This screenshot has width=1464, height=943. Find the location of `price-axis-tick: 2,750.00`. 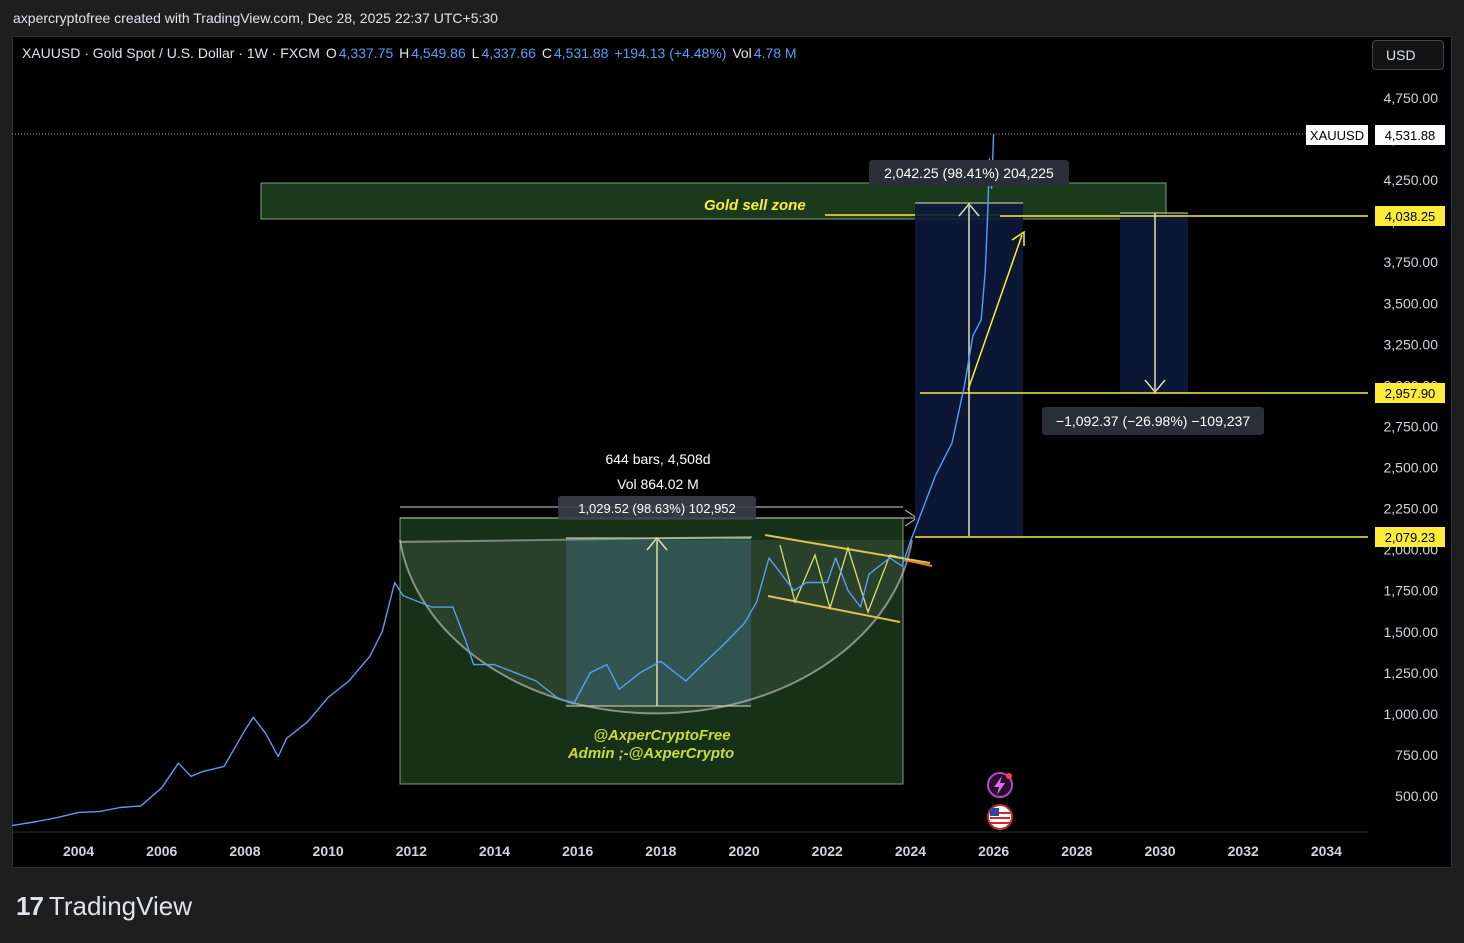

price-axis-tick: 2,750.00 is located at coordinates (1411, 426).